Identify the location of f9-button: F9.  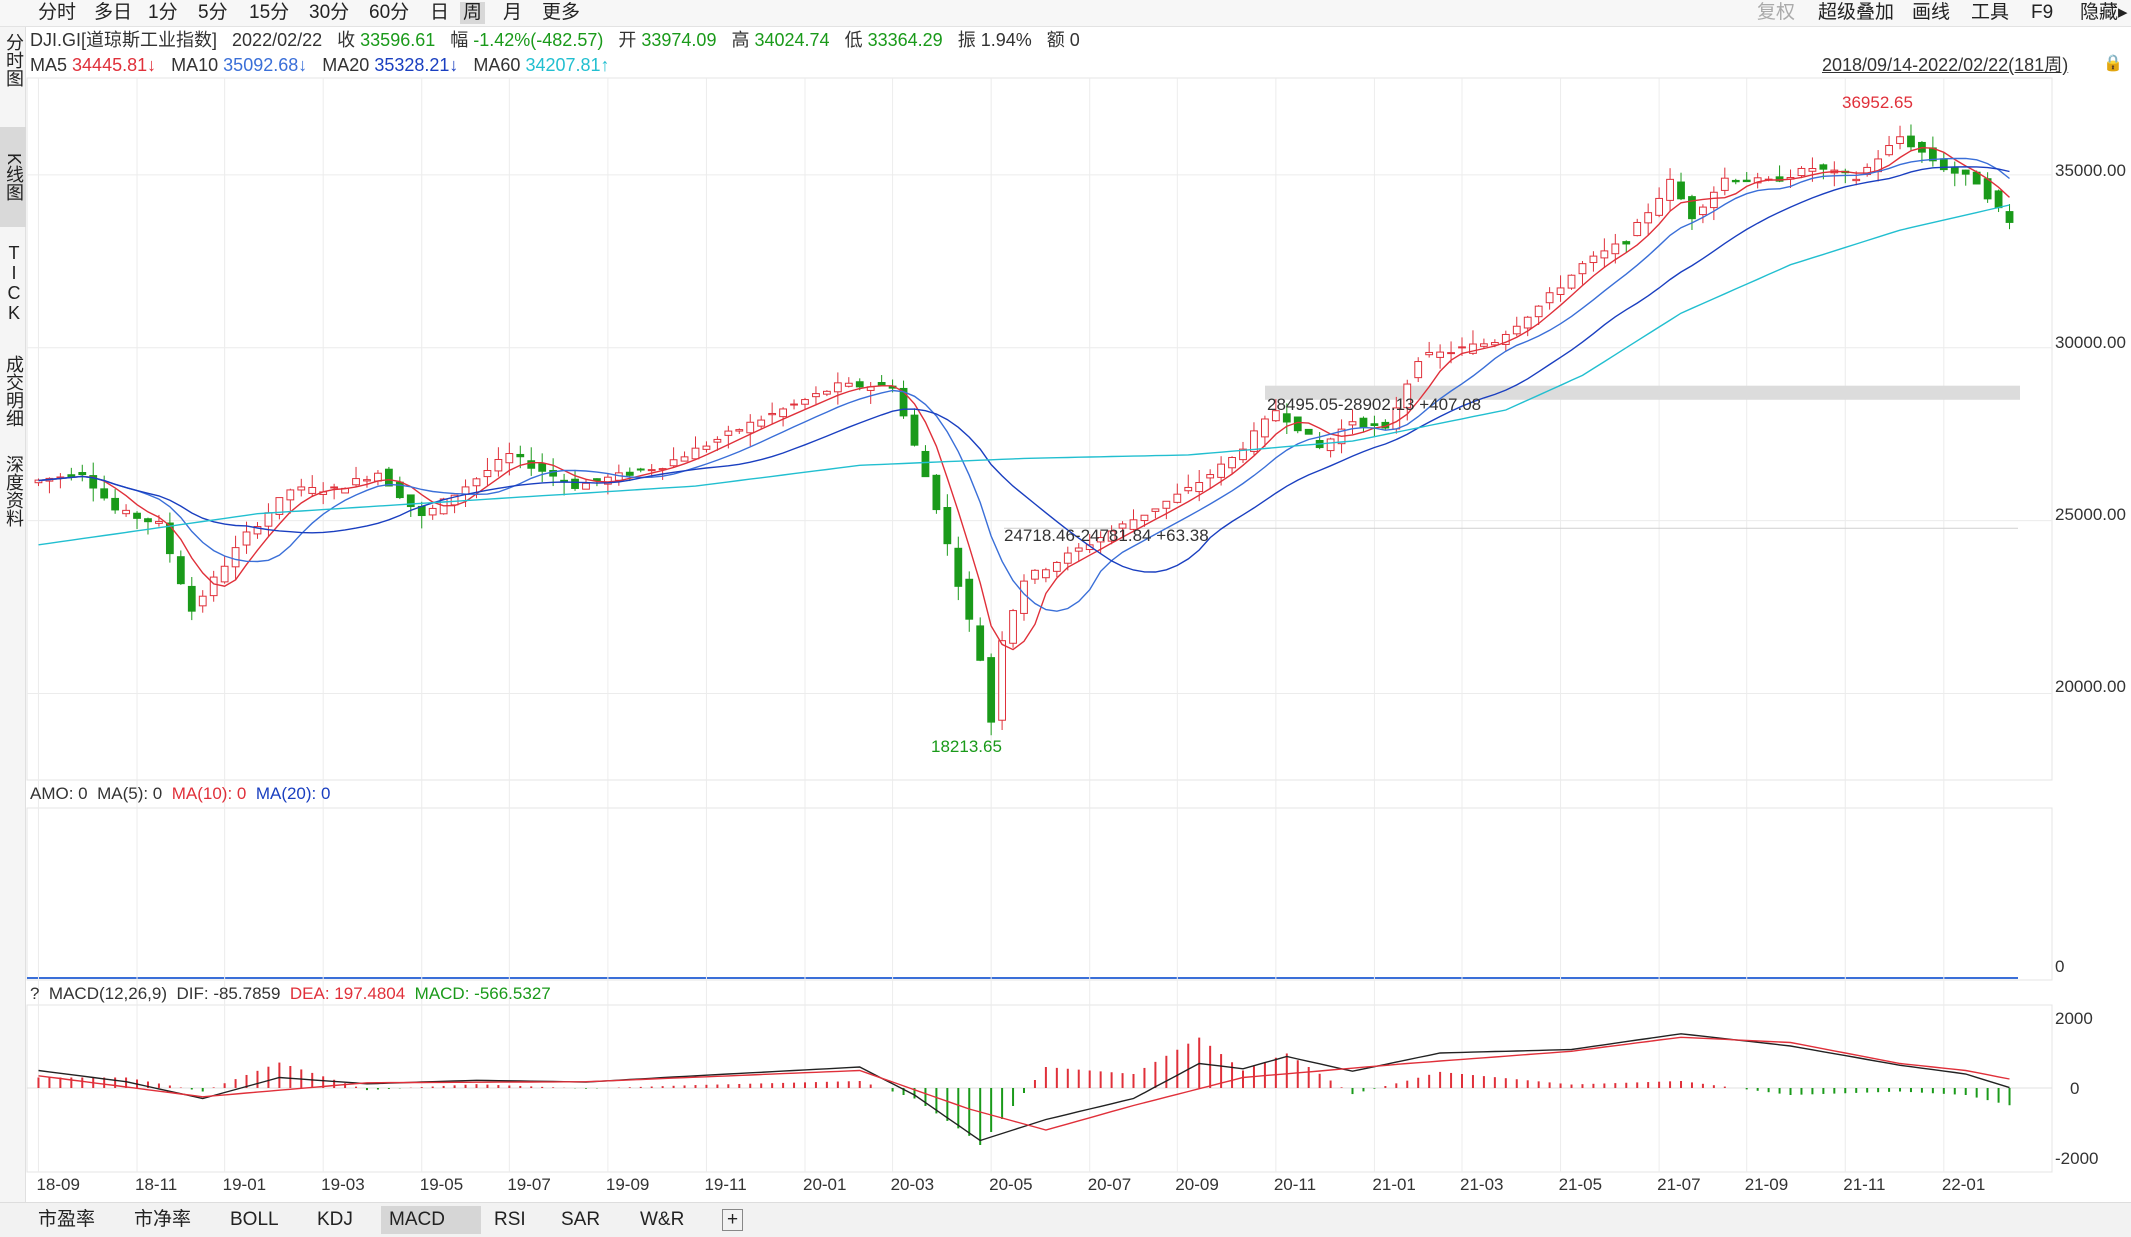
(2042, 12).